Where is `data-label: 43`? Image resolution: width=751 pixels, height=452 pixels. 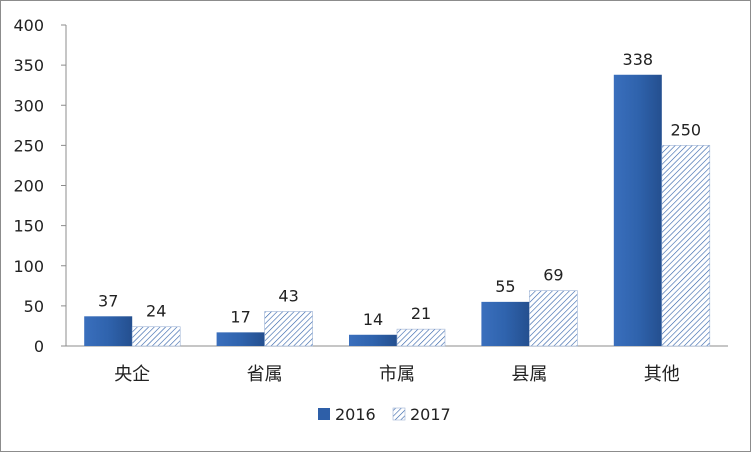 data-label: 43 is located at coordinates (288, 295).